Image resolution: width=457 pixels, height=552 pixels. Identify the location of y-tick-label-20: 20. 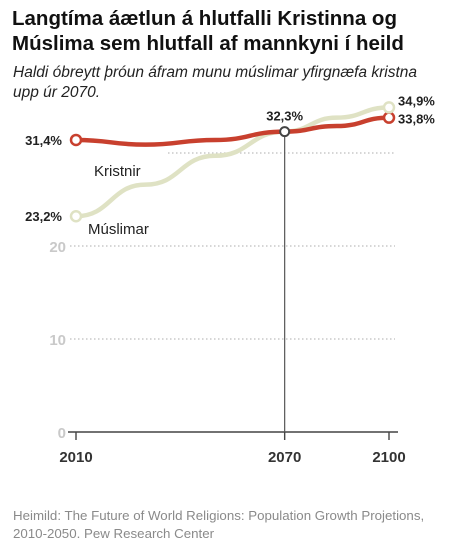
(57, 247).